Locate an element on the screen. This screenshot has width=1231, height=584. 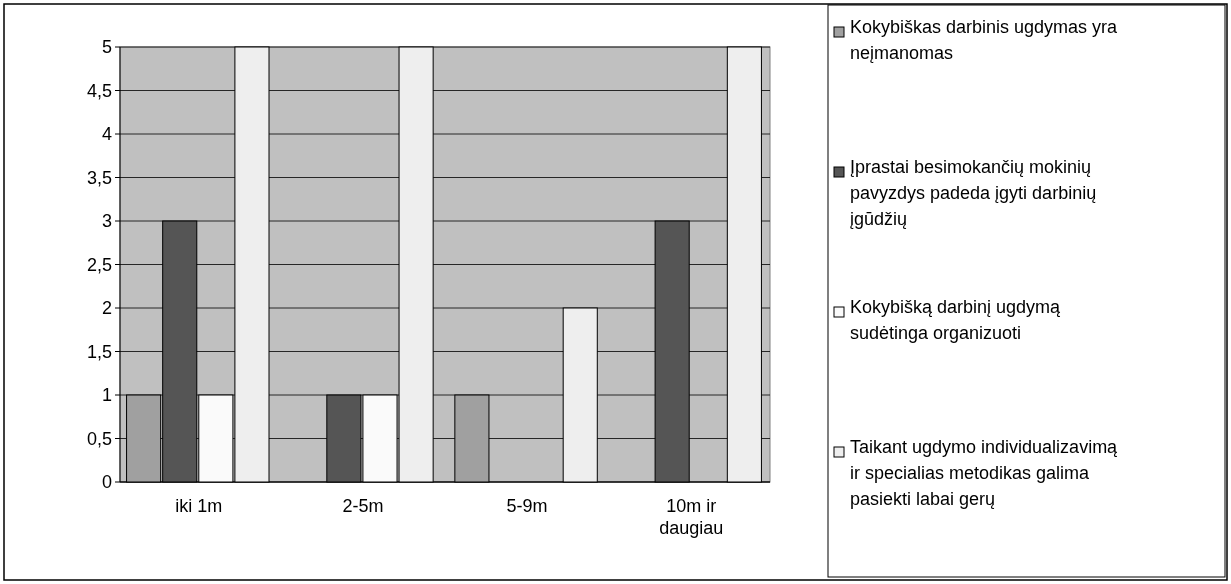
legend-label: Kokybiškas darbinis ugdymas yra neįmanomas is located at coordinates (984, 39).